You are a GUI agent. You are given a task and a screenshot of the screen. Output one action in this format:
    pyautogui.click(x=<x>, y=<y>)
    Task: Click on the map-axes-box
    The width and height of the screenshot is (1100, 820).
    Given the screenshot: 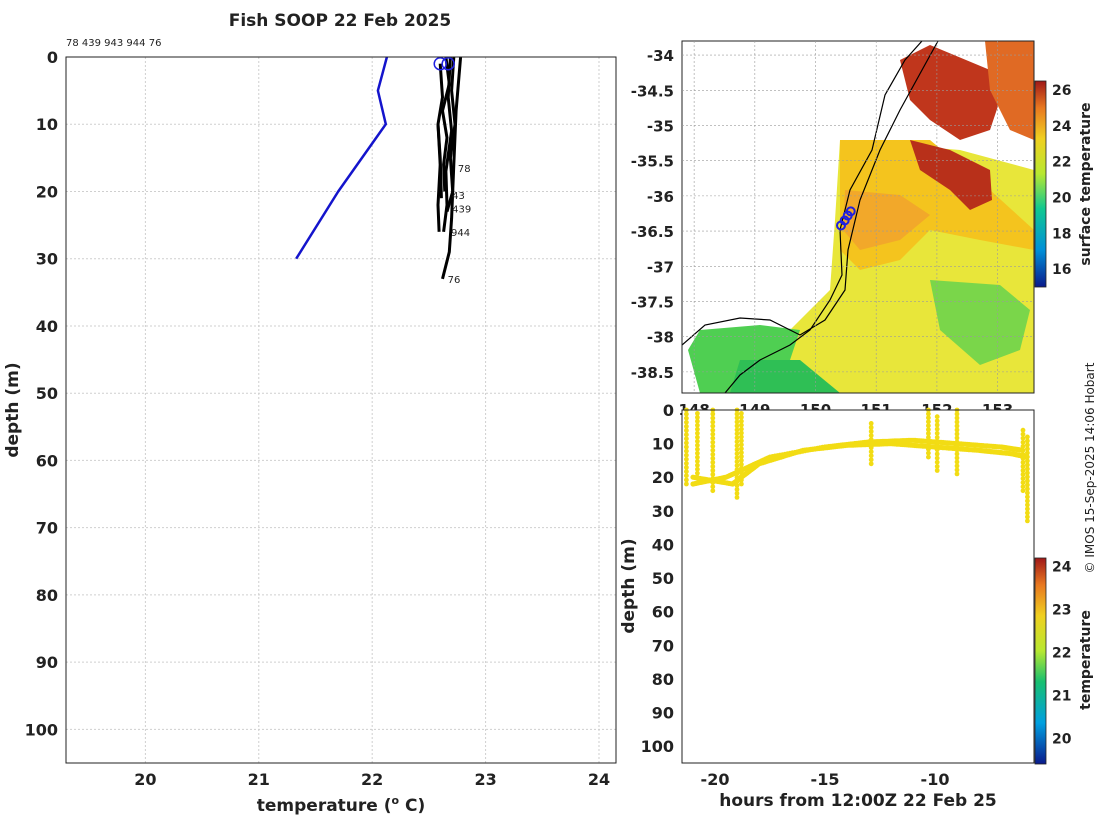 What is the action you would take?
    pyautogui.click(x=858, y=217)
    